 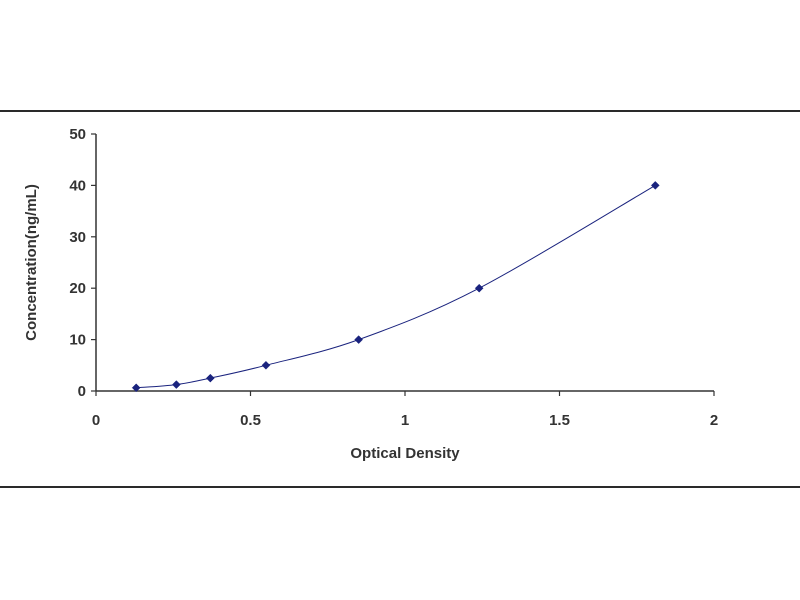 What do you see at coordinates (559, 420) in the screenshot?
I see `x-tick-label: 1.5` at bounding box center [559, 420].